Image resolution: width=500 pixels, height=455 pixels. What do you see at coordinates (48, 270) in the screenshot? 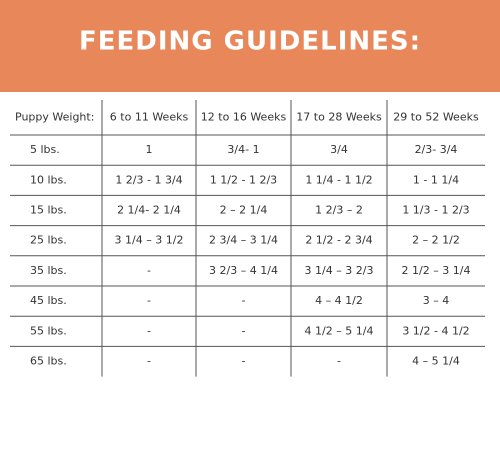
I see `row-header: 35 lbs.` at bounding box center [48, 270].